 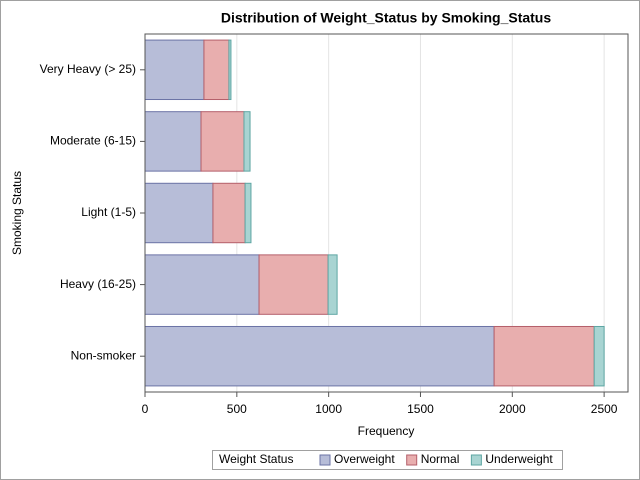 What do you see at coordinates (604, 409) in the screenshot?
I see `x-tick-label: 2500` at bounding box center [604, 409].